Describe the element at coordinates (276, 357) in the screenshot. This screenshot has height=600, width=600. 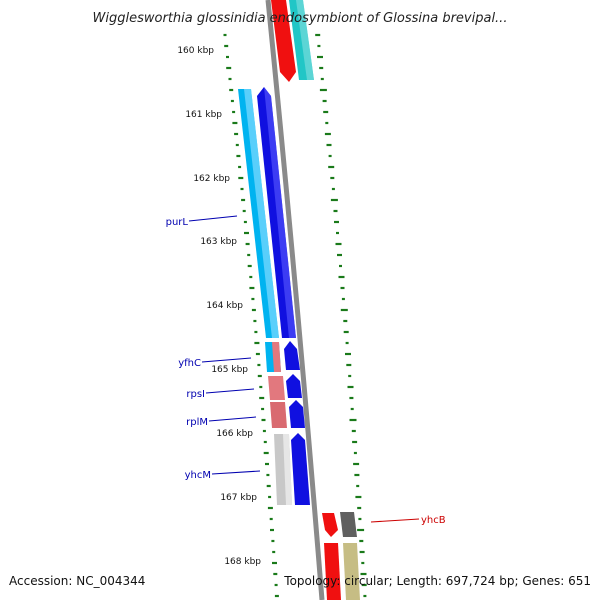
I see `yfhC-cog-rev` at that location.